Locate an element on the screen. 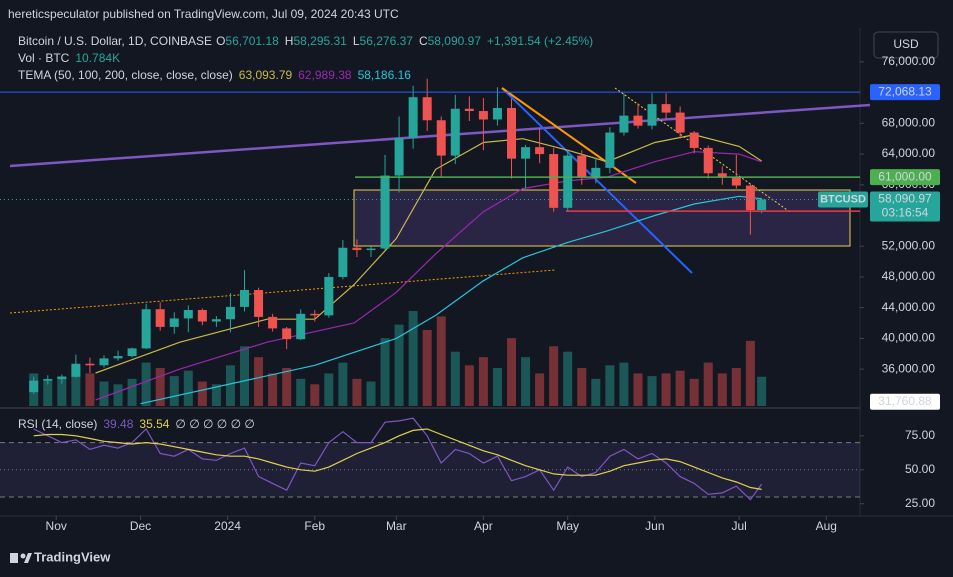 Image resolution: width=953 pixels, height=577 pixels. y-tick-label: 76,000.00 is located at coordinates (909, 61).